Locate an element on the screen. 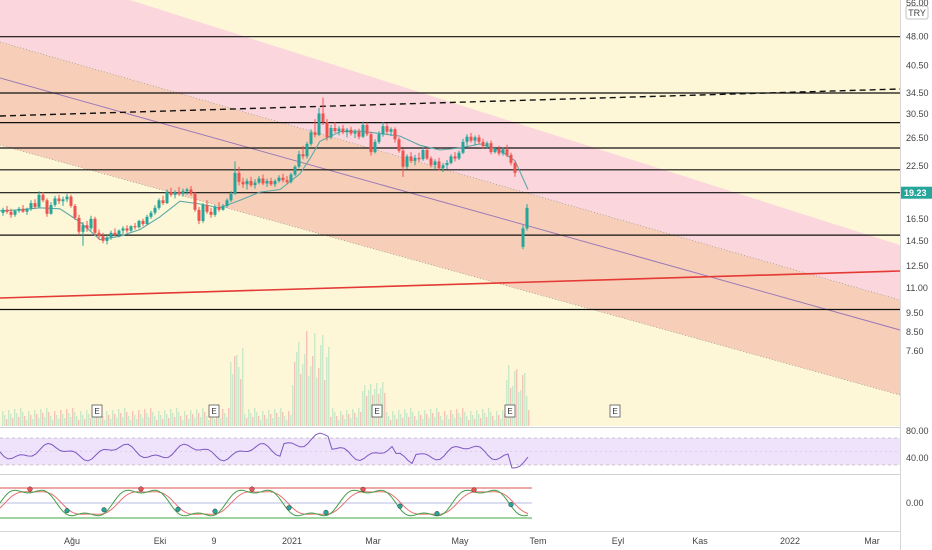 Image resolution: width=932 pixels, height=550 pixels. currency-badge is located at coordinates (917, 12).